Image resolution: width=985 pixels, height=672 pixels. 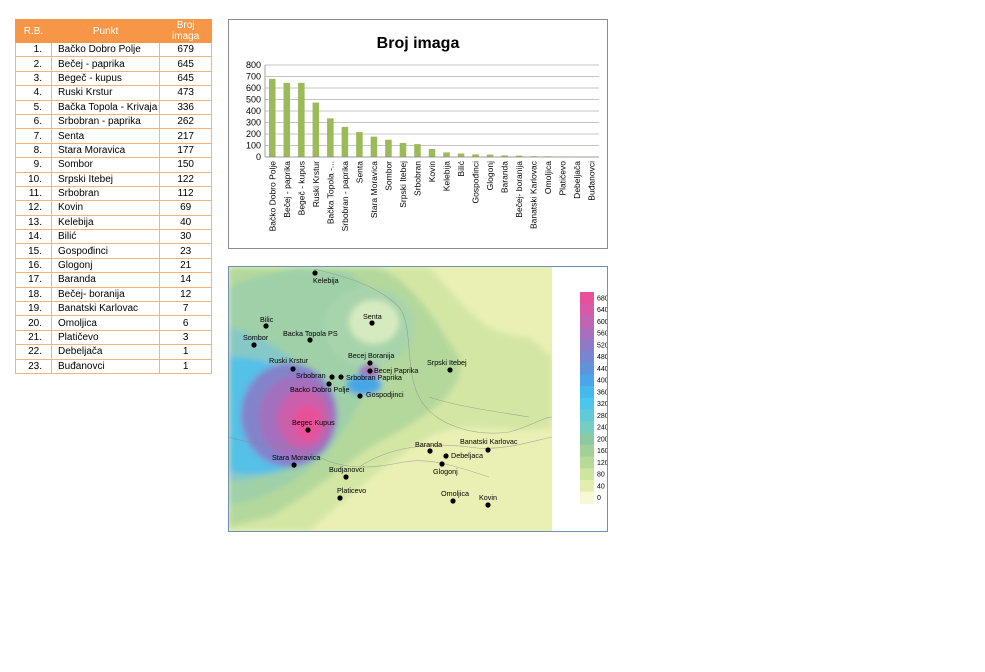 I want to click on x-tick-label: Gospođinci, so click(x=476, y=182).